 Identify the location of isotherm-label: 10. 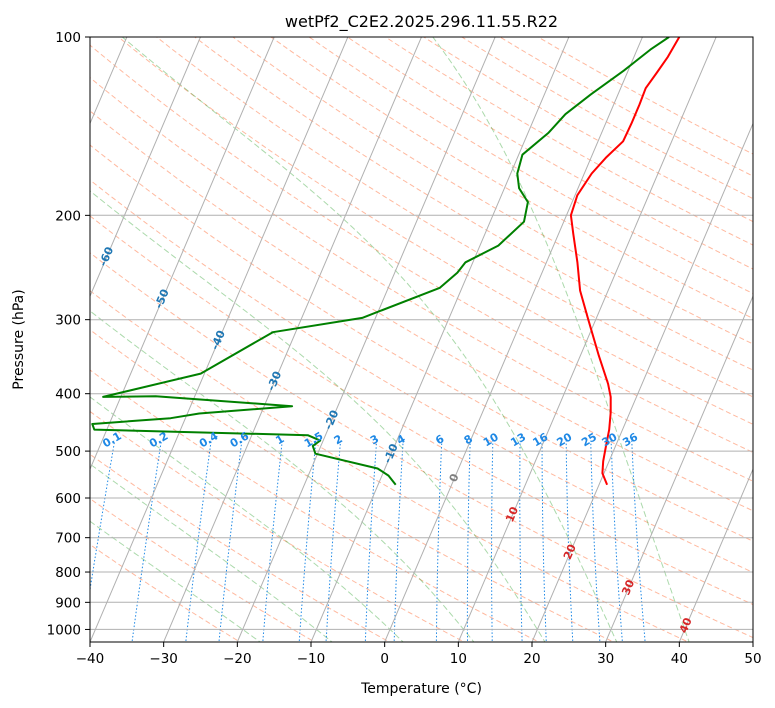
(512, 513).